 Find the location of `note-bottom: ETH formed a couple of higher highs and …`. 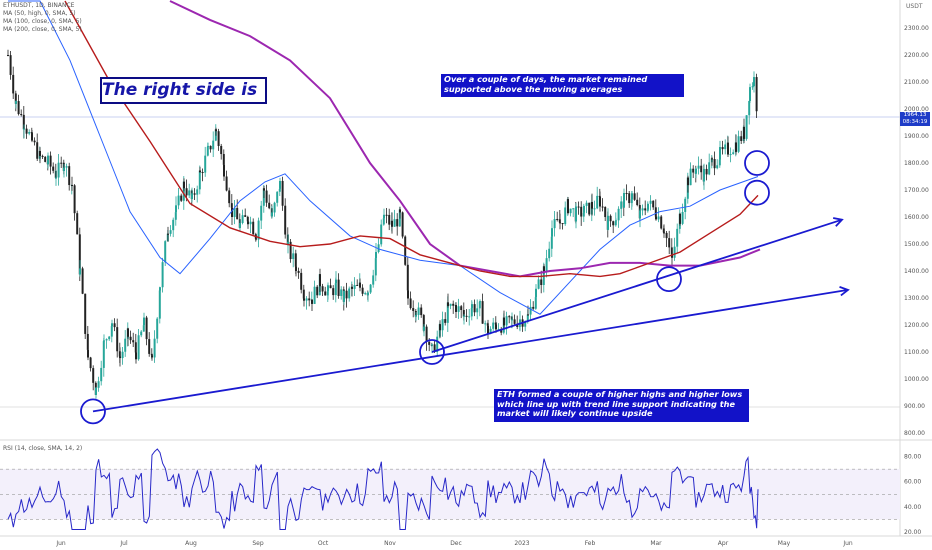

note-bottom: ETH formed a couple of higher highs and … is located at coordinates (621, 405).